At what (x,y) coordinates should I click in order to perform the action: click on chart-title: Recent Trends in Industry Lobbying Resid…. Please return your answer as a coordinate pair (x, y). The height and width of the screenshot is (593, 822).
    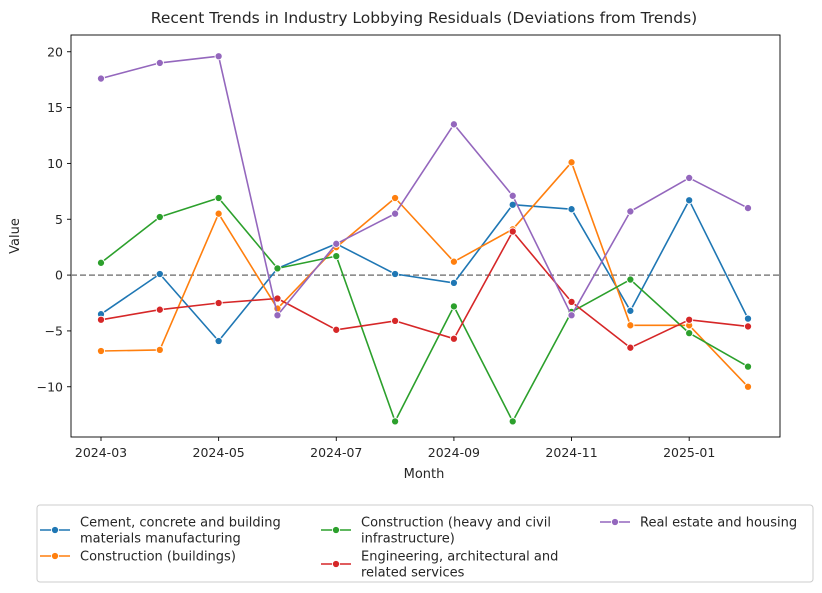
    Looking at the image, I should click on (424, 18).